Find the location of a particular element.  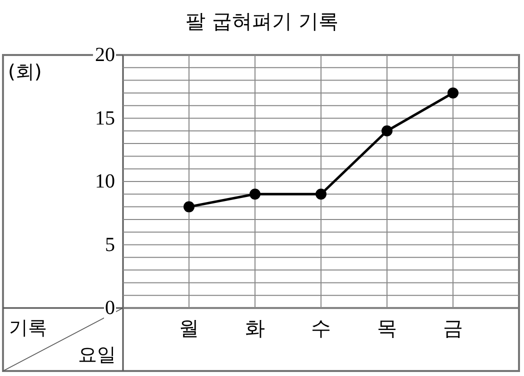

chart-title: 팔 굽혀펴기 기록 is located at coordinates (262, 21).